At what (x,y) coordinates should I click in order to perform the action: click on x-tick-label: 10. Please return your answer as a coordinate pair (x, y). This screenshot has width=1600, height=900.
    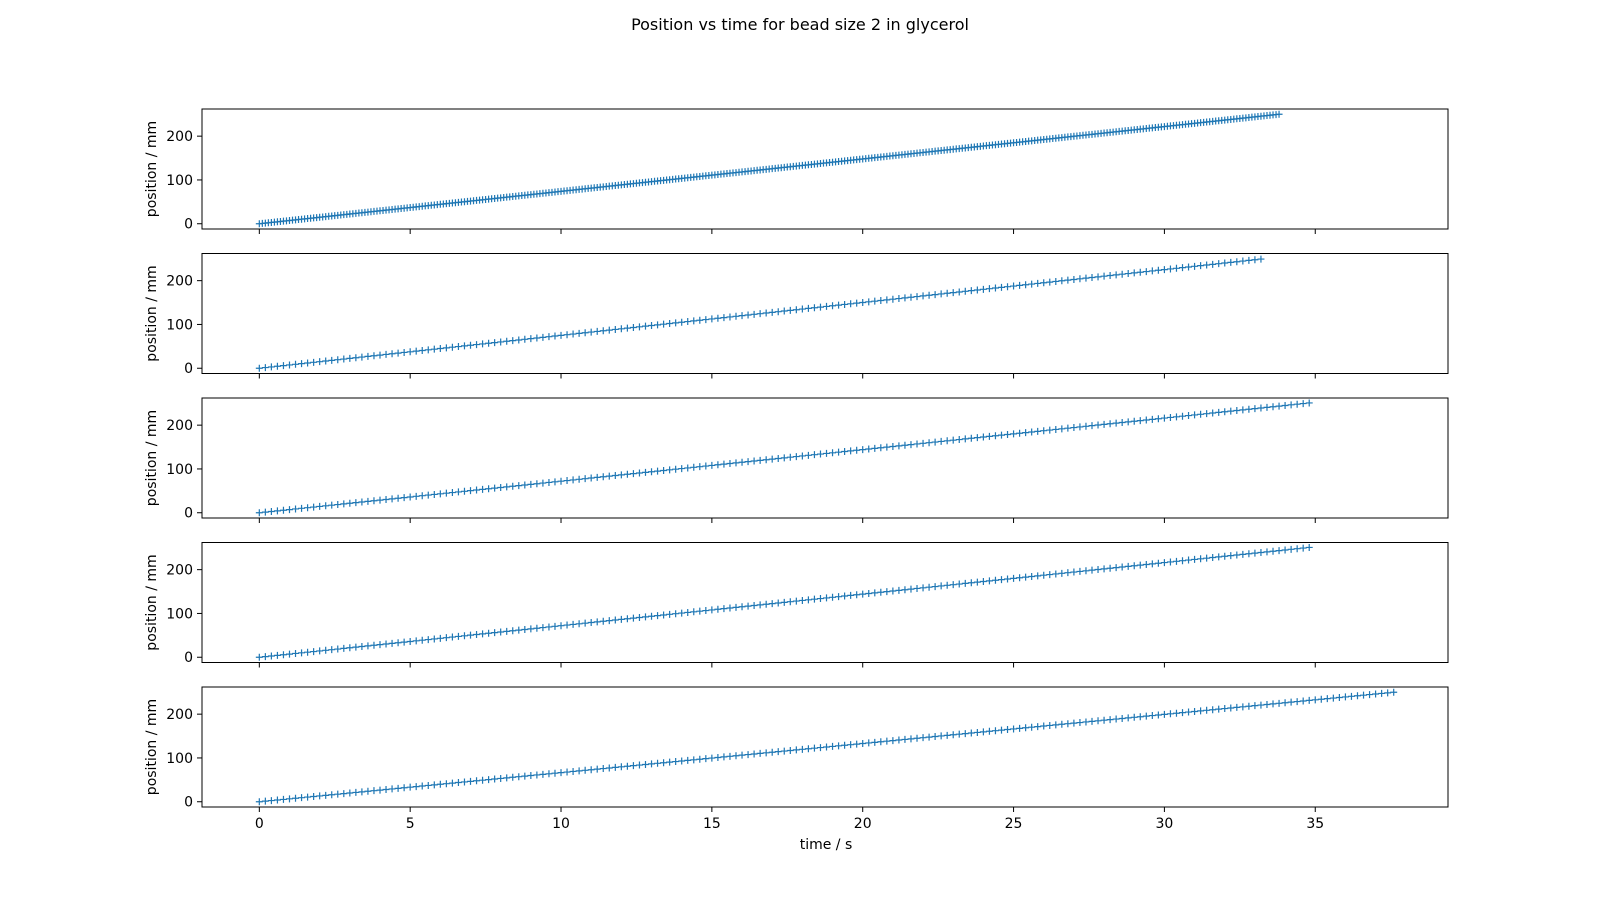
    Looking at the image, I should click on (561, 824).